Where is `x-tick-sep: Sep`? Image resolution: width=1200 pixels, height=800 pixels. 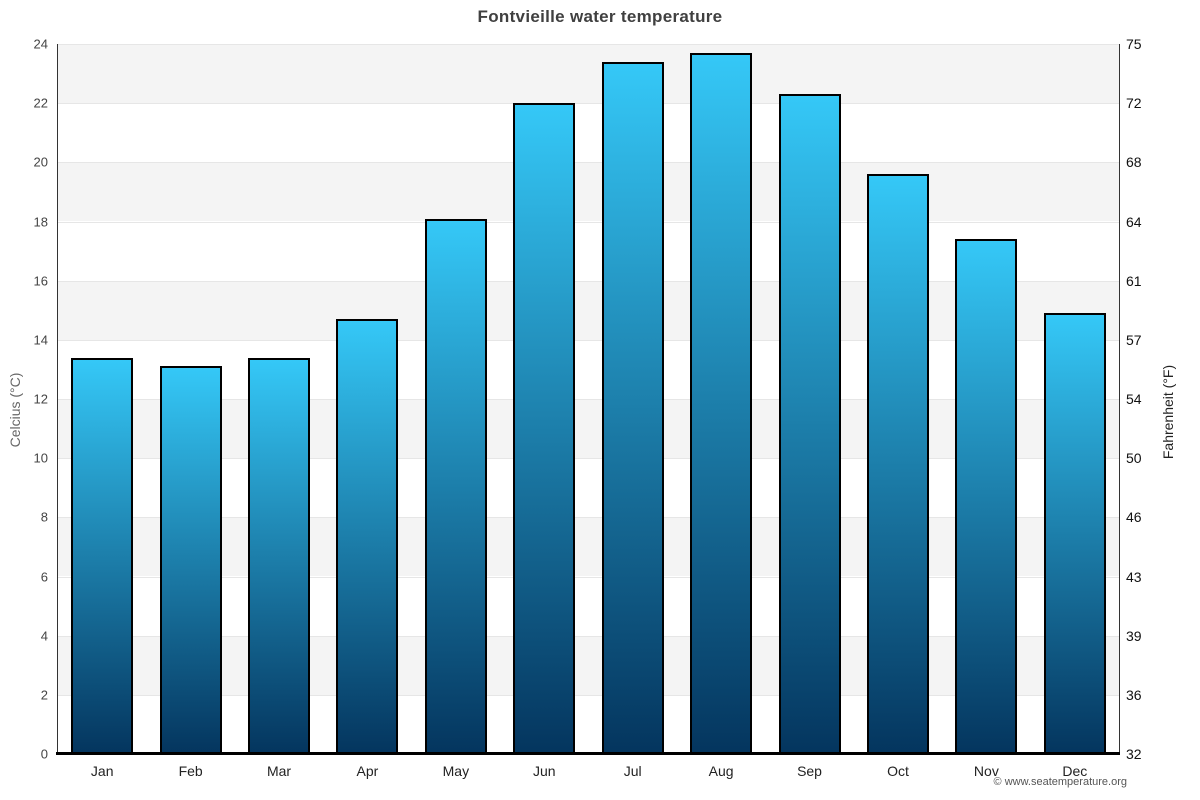 x-tick-sep: Sep is located at coordinates (809, 771).